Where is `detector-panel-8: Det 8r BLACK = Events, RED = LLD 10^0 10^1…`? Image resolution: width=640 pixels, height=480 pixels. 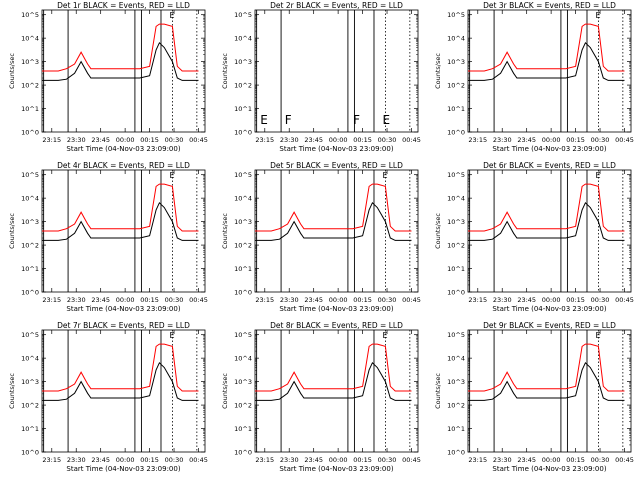 detector-panel-8: Det 8r BLACK = Events, RED = LLD 10^0 10^1… is located at coordinates (321, 397).